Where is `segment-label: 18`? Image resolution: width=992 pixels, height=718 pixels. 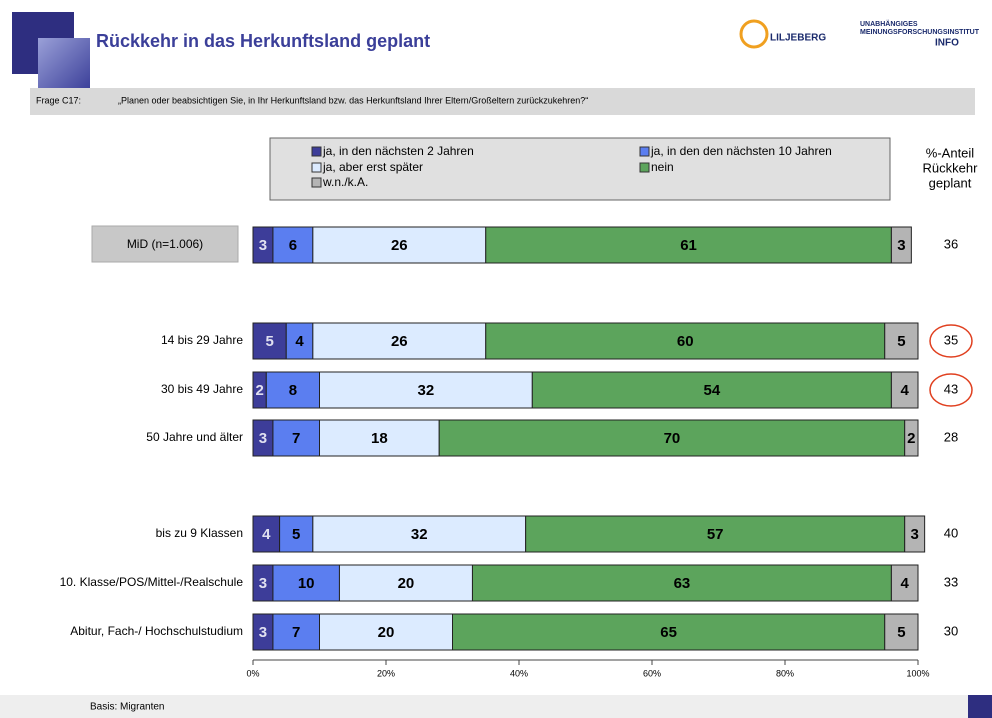 segment-label: 18 is located at coordinates (379, 438).